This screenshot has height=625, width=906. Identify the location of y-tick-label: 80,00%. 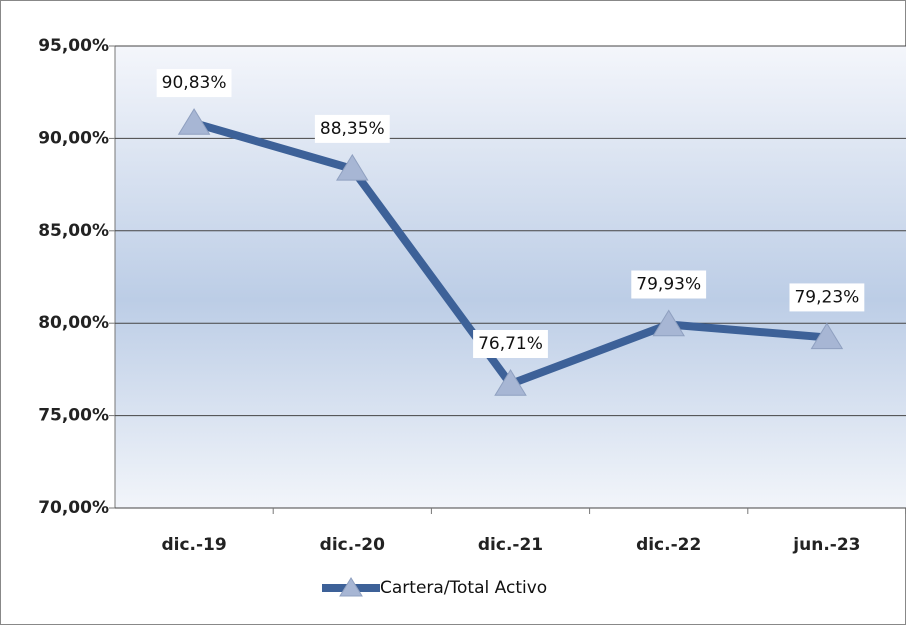
(73, 323).